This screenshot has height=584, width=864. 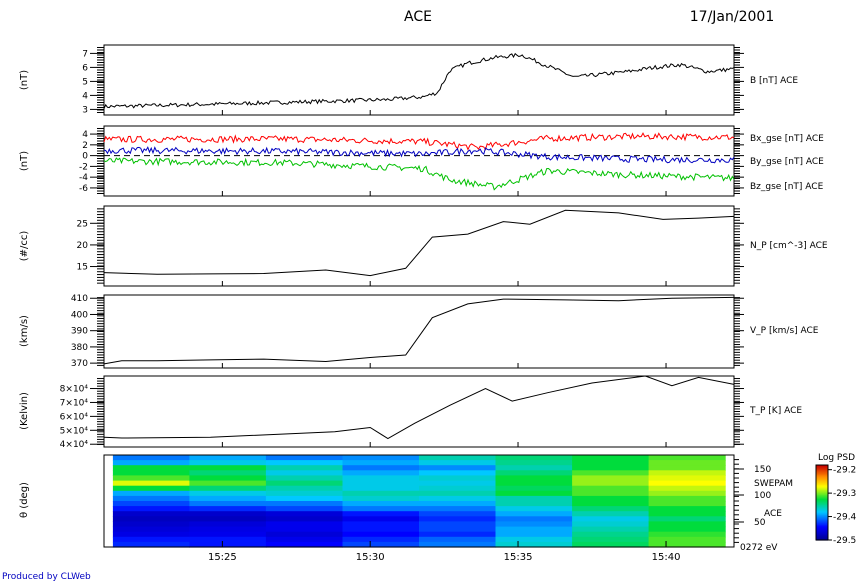 What do you see at coordinates (83, 246) in the screenshot?
I see `y-tick-label: 20` at bounding box center [83, 246].